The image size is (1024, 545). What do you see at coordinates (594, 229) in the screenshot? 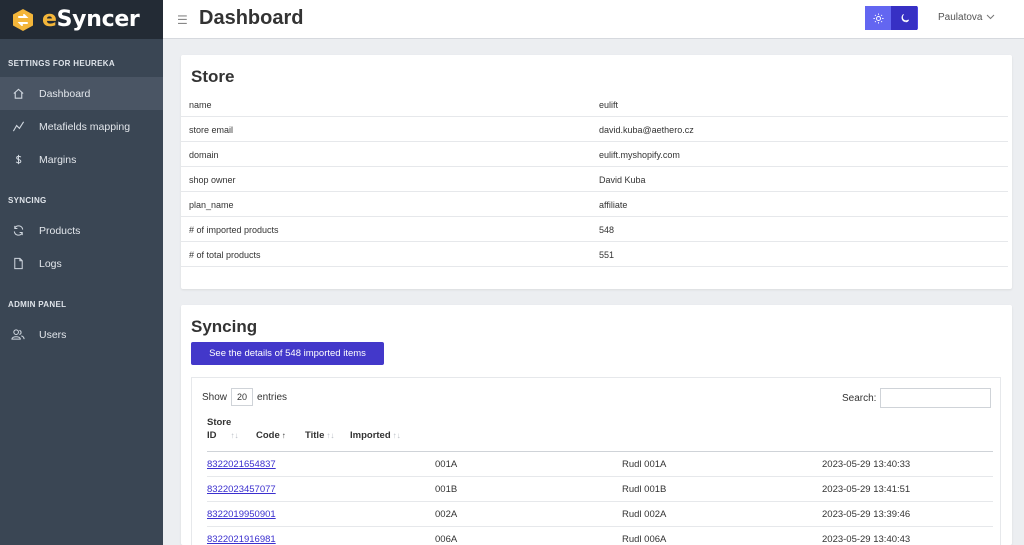
I see `store-row-imported-products: # of imported products 548` at bounding box center [594, 229].